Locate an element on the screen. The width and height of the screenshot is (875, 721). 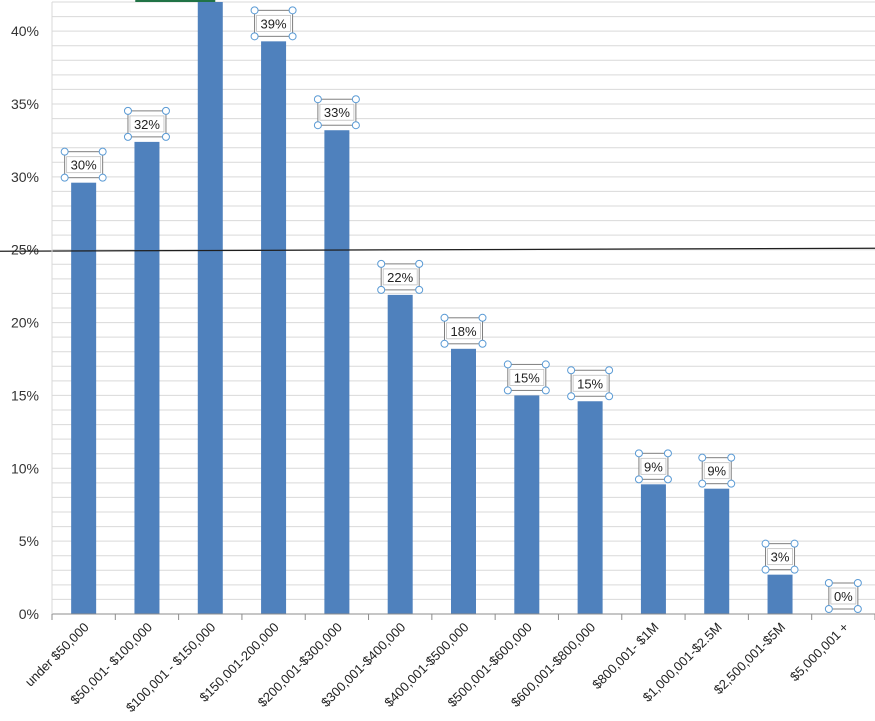
data-label-text: 18% is located at coordinates (463, 331).